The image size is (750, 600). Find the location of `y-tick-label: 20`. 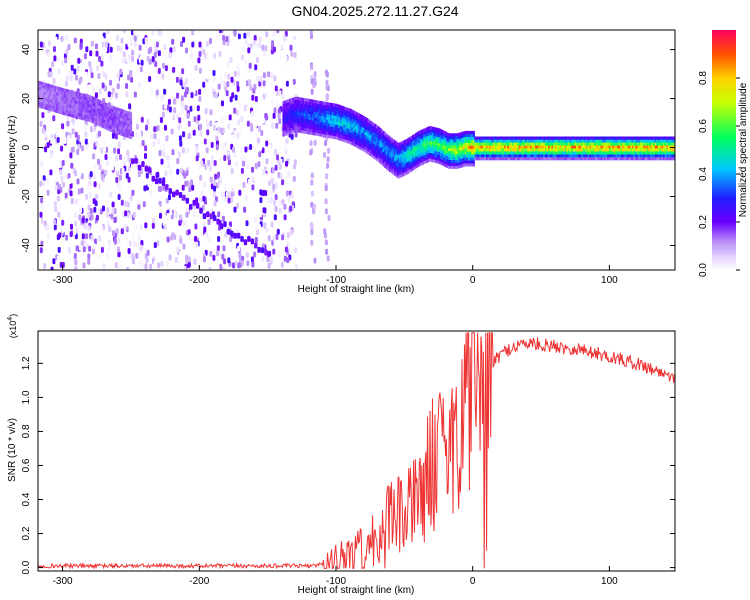

y-tick-label: 20 is located at coordinates (26, 99).